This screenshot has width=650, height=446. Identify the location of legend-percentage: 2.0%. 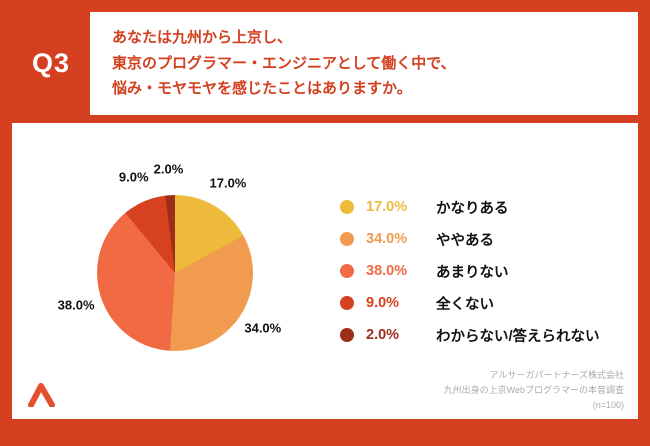
(383, 335).